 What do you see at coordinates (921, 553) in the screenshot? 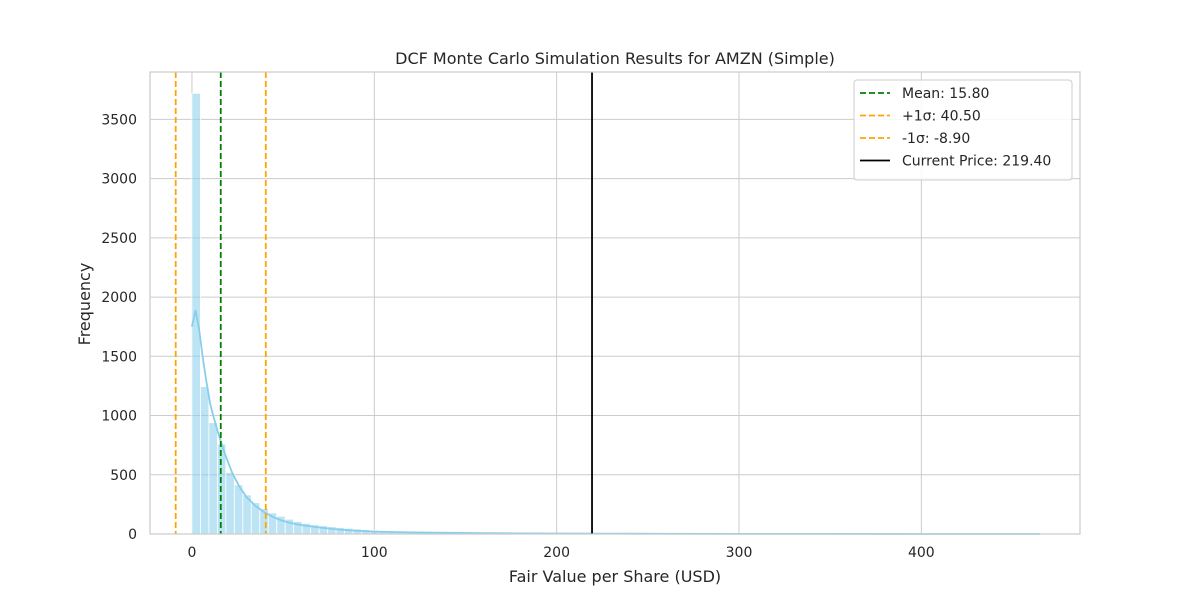
I see `x-tick-label: 400` at bounding box center [921, 553].